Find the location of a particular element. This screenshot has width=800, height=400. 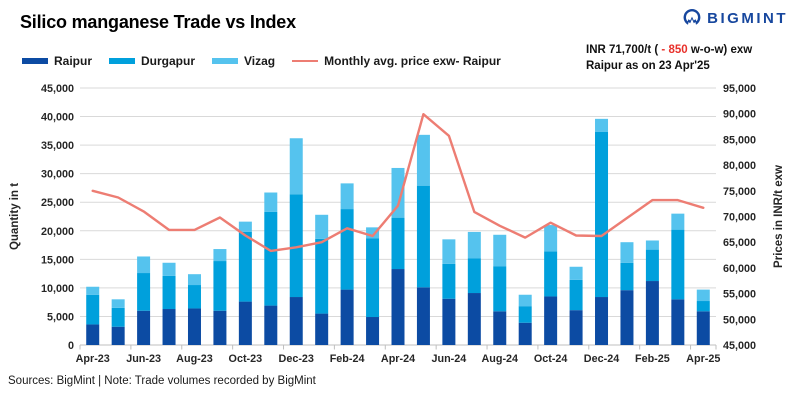

right-axis-title: Prices in INR/t exw is located at coordinates (779, 216).